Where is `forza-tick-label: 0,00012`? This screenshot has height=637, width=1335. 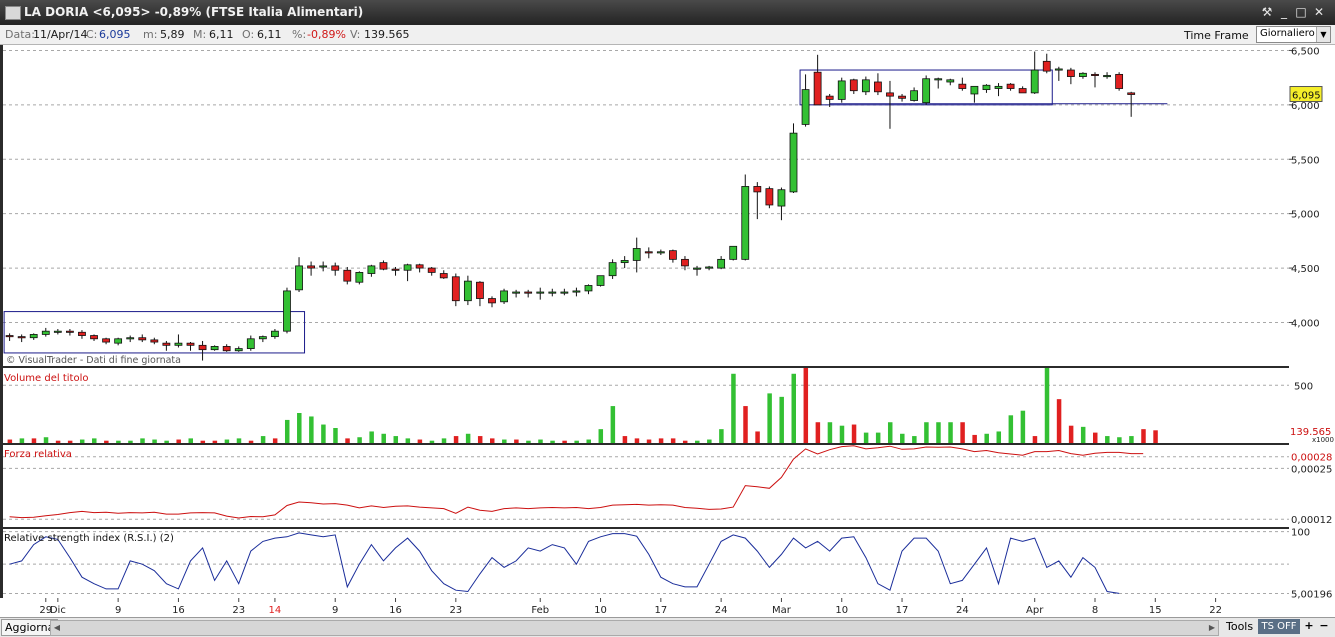
forza-tick-label: 0,00012 is located at coordinates (1311, 520).